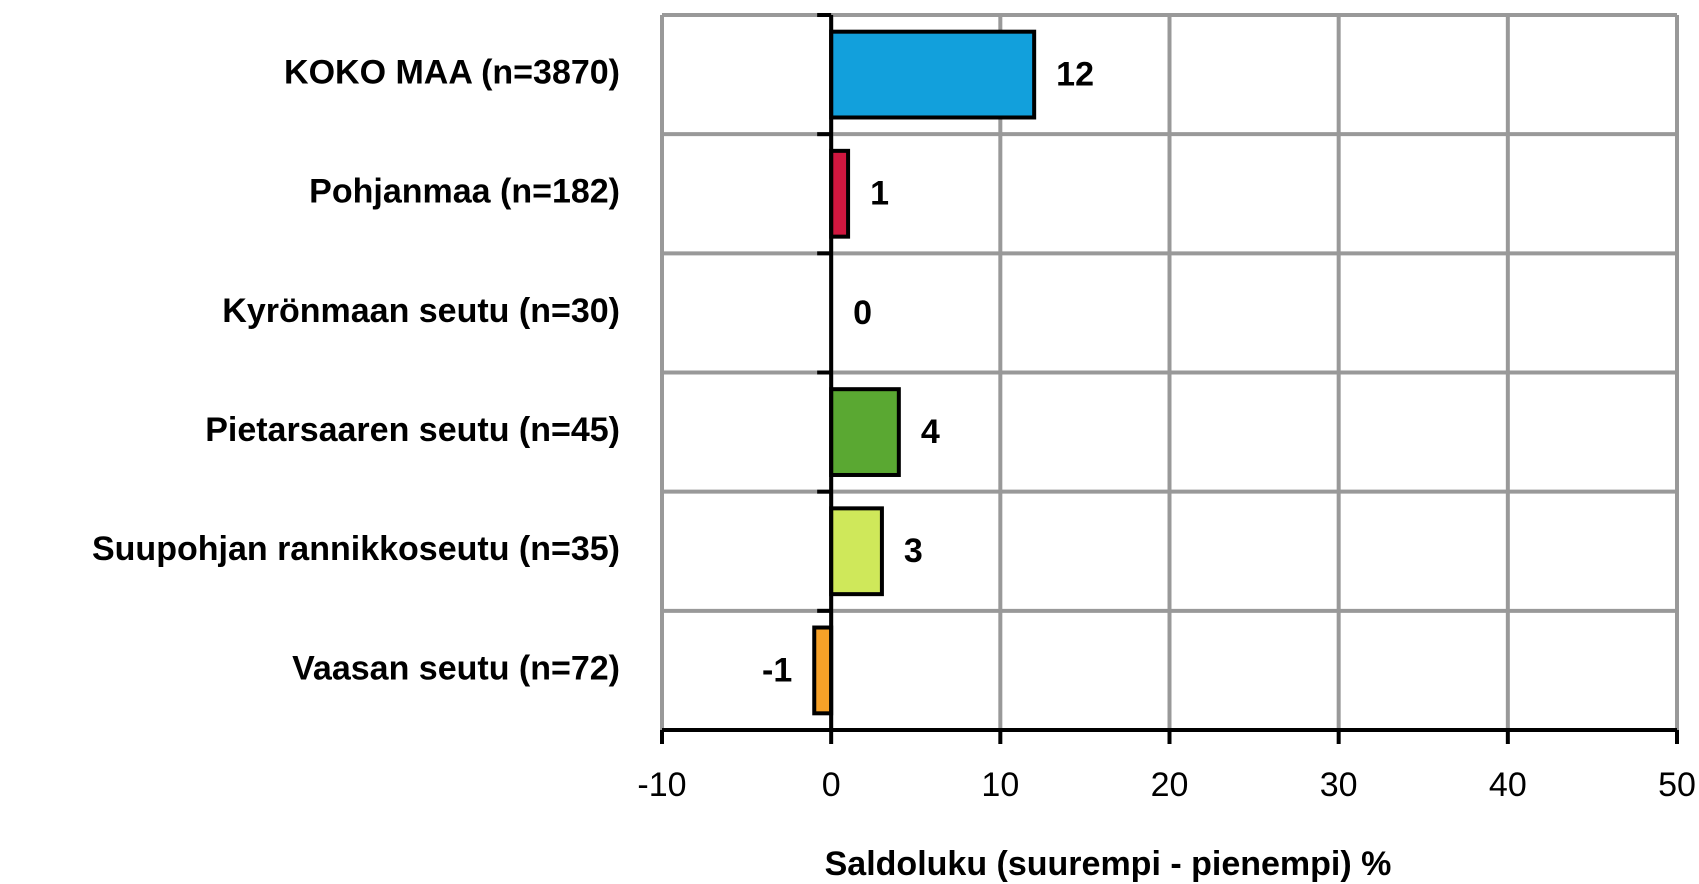  I want to click on data-label: 0, so click(862, 313).